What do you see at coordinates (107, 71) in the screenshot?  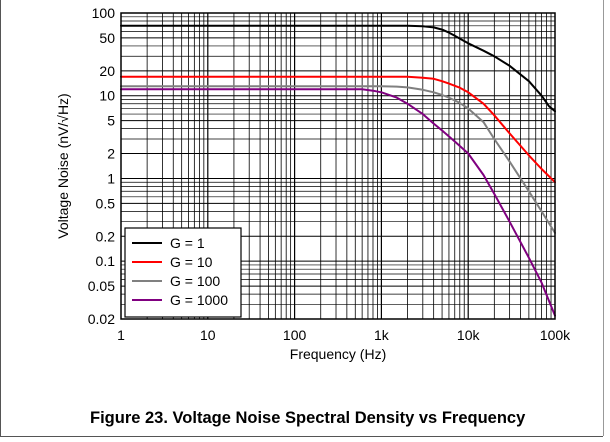 I see `y-tick-label: 20` at bounding box center [107, 71].